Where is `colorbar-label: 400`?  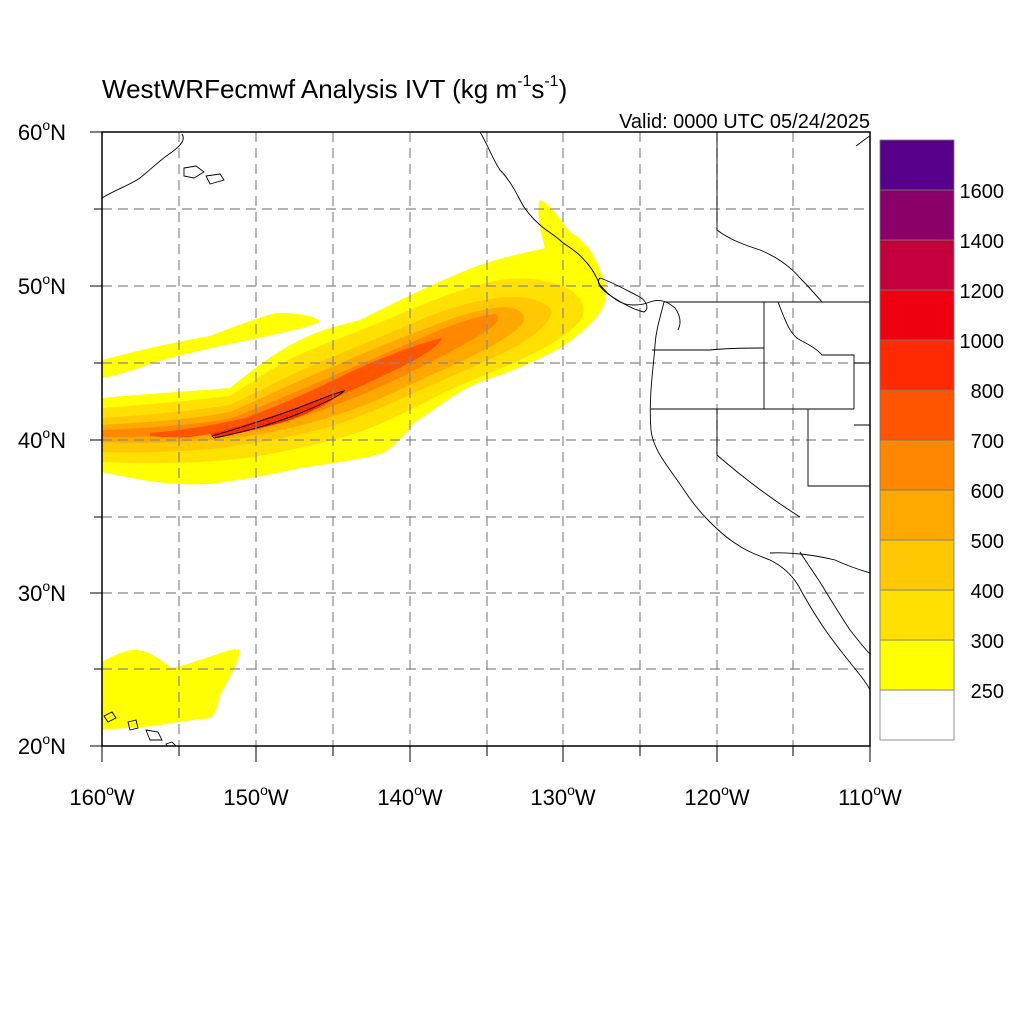
colorbar-label: 400 is located at coordinates (987, 592).